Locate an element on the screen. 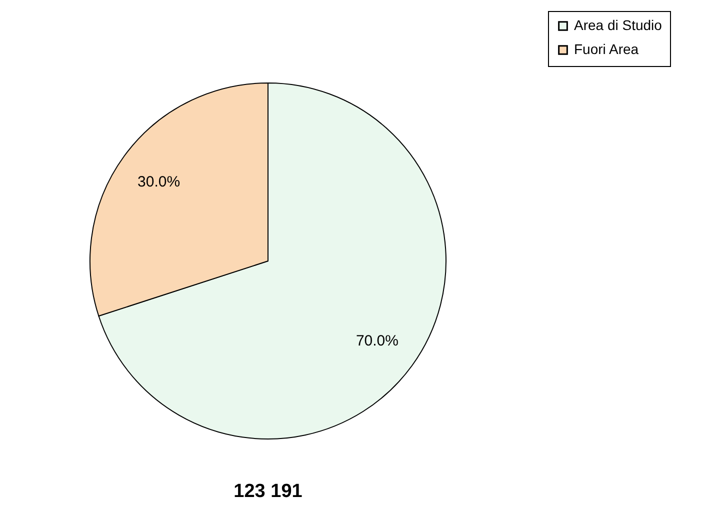 The width and height of the screenshot is (726, 519). data-label: 70.0% is located at coordinates (377, 341).